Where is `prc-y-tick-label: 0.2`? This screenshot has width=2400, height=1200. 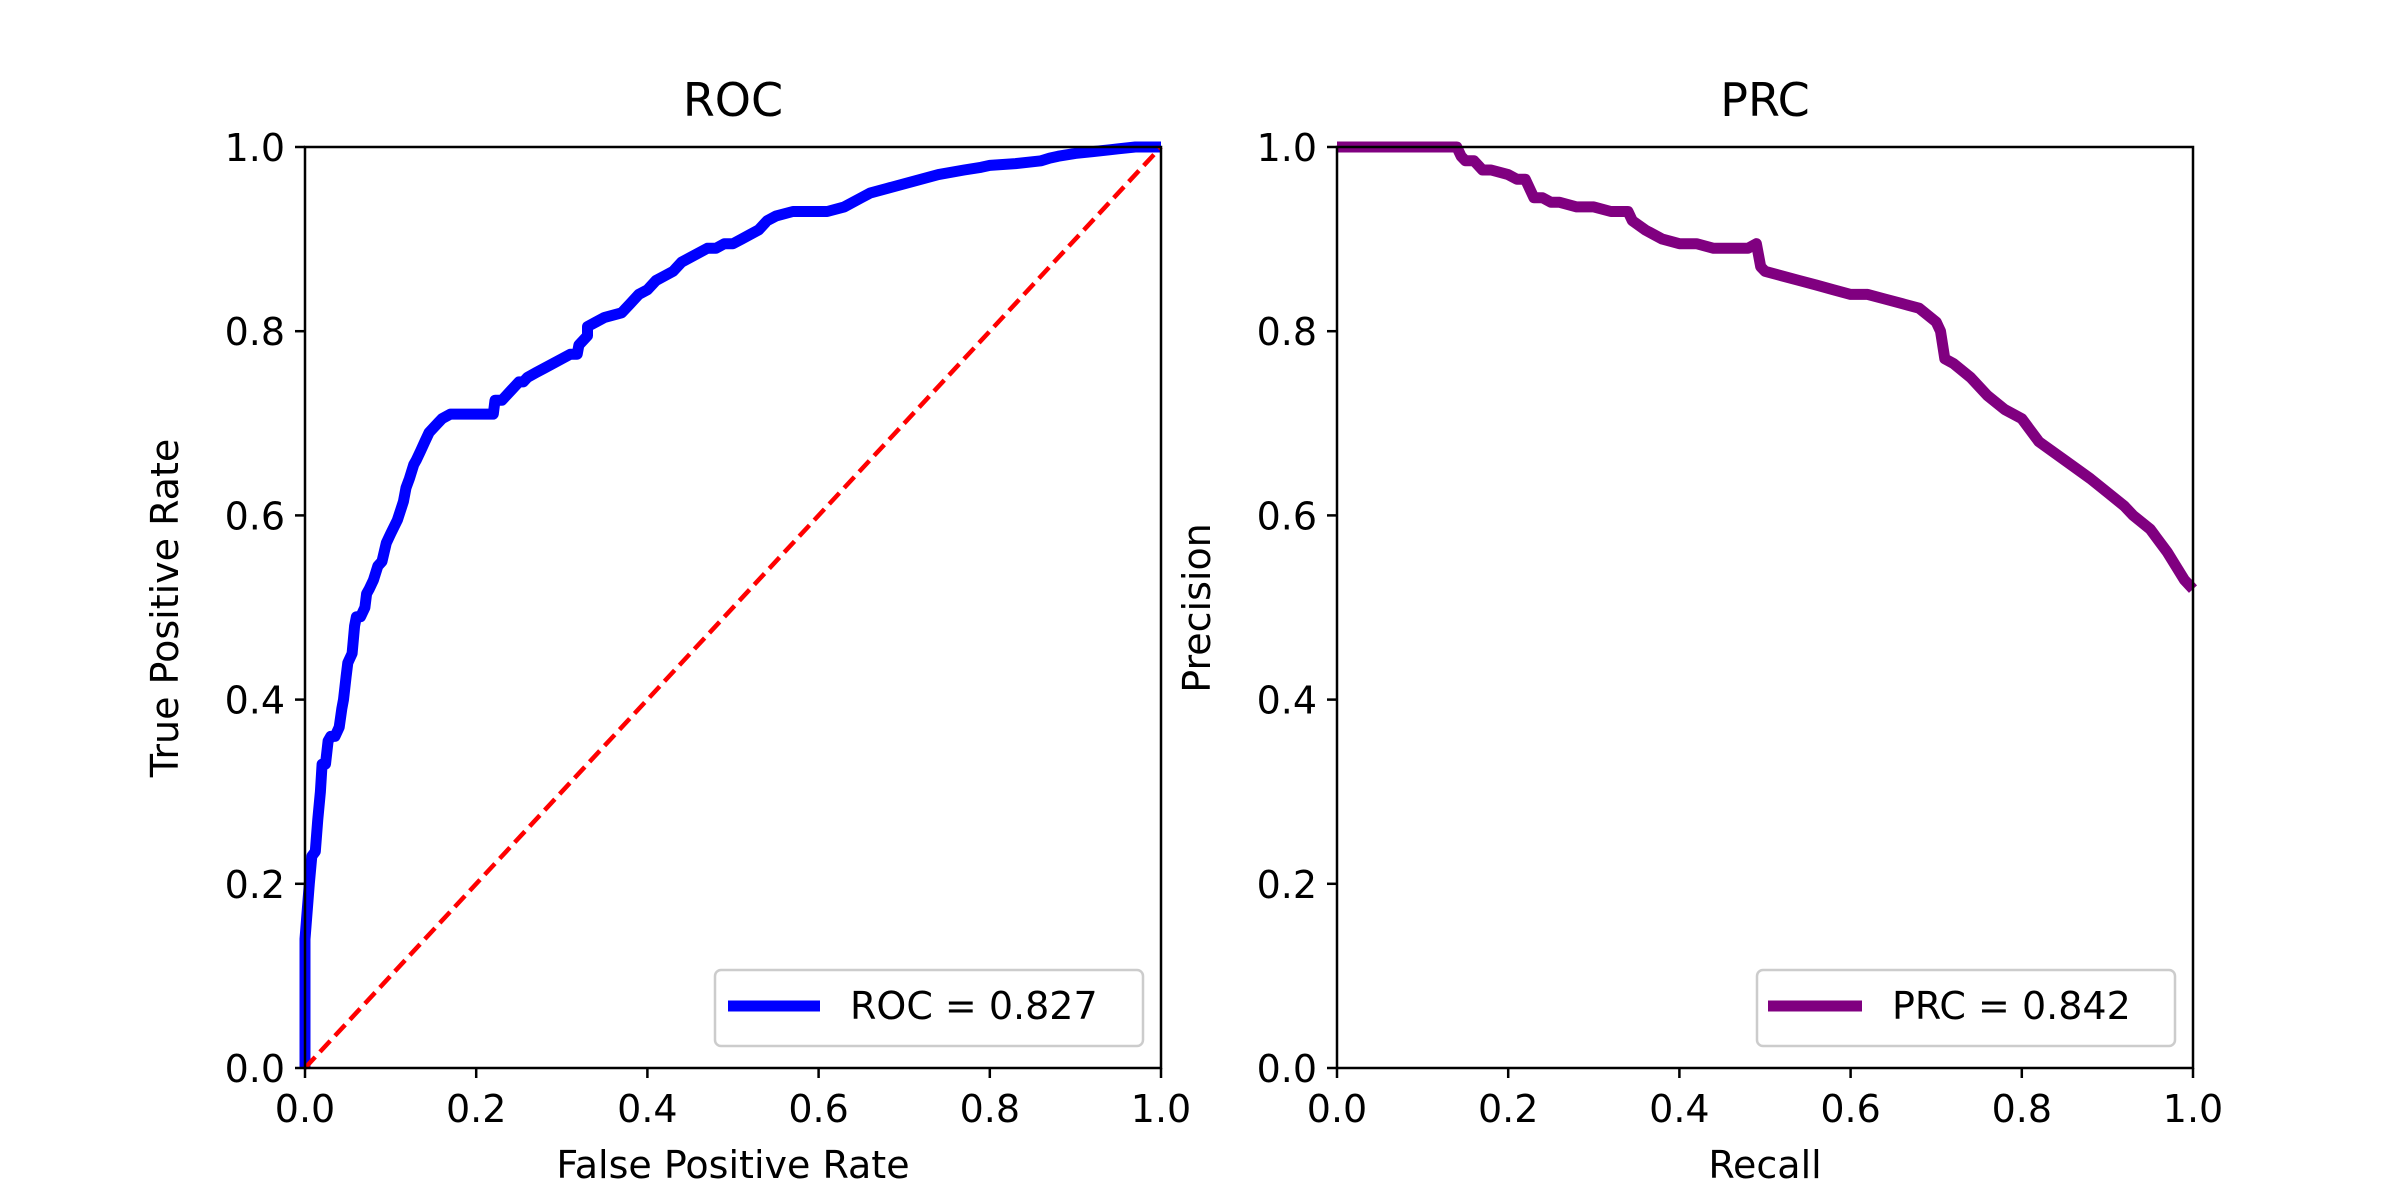
prc-y-tick-label: 0.2 is located at coordinates (1287, 885).